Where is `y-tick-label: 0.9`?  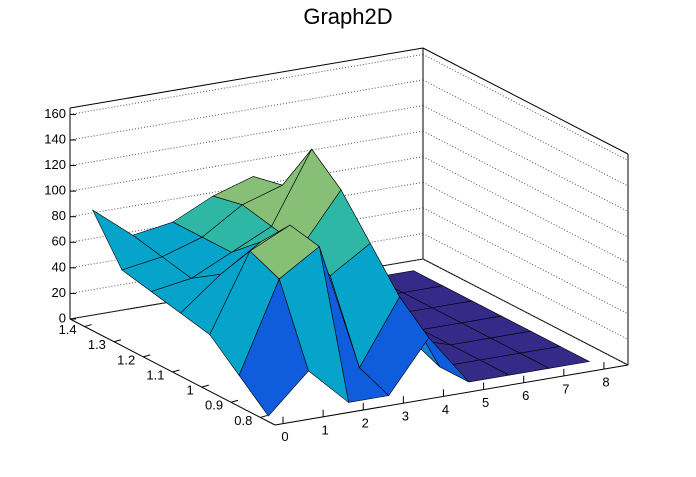
y-tick-label: 0.9 is located at coordinates (214, 405).